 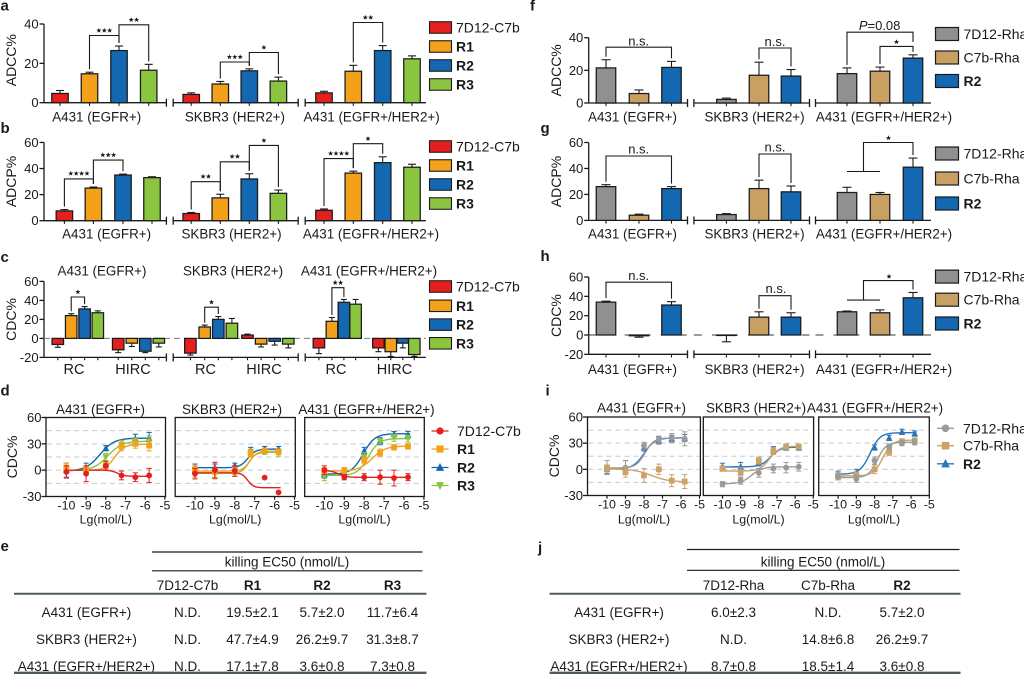 I want to click on svg-text: 19.5±2.1, so click(x=252, y=612).